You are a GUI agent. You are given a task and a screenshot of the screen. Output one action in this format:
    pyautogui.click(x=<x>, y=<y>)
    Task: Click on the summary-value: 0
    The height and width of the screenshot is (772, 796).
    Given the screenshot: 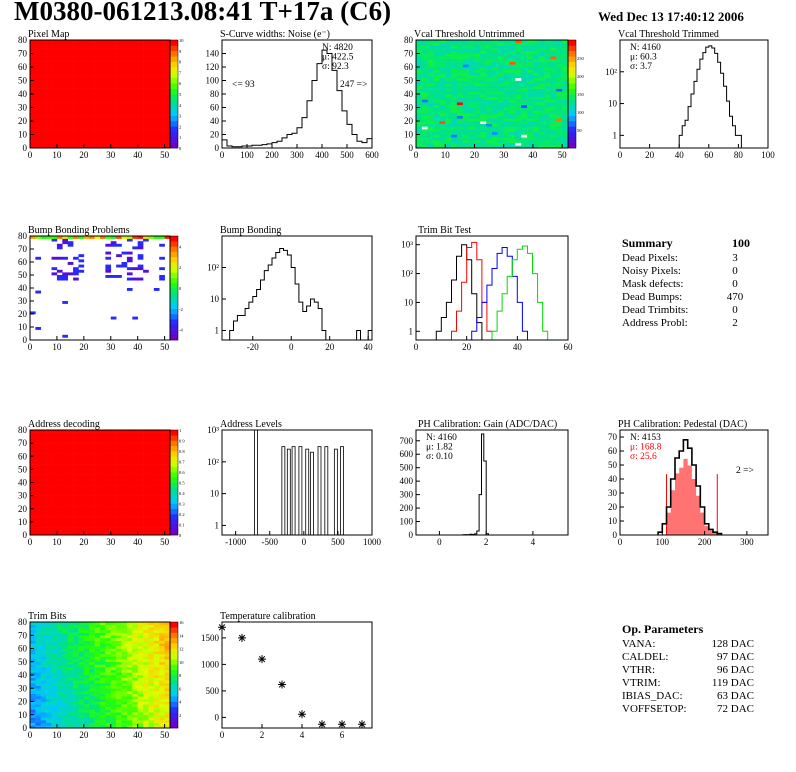 What is the action you would take?
    pyautogui.click(x=735, y=310)
    